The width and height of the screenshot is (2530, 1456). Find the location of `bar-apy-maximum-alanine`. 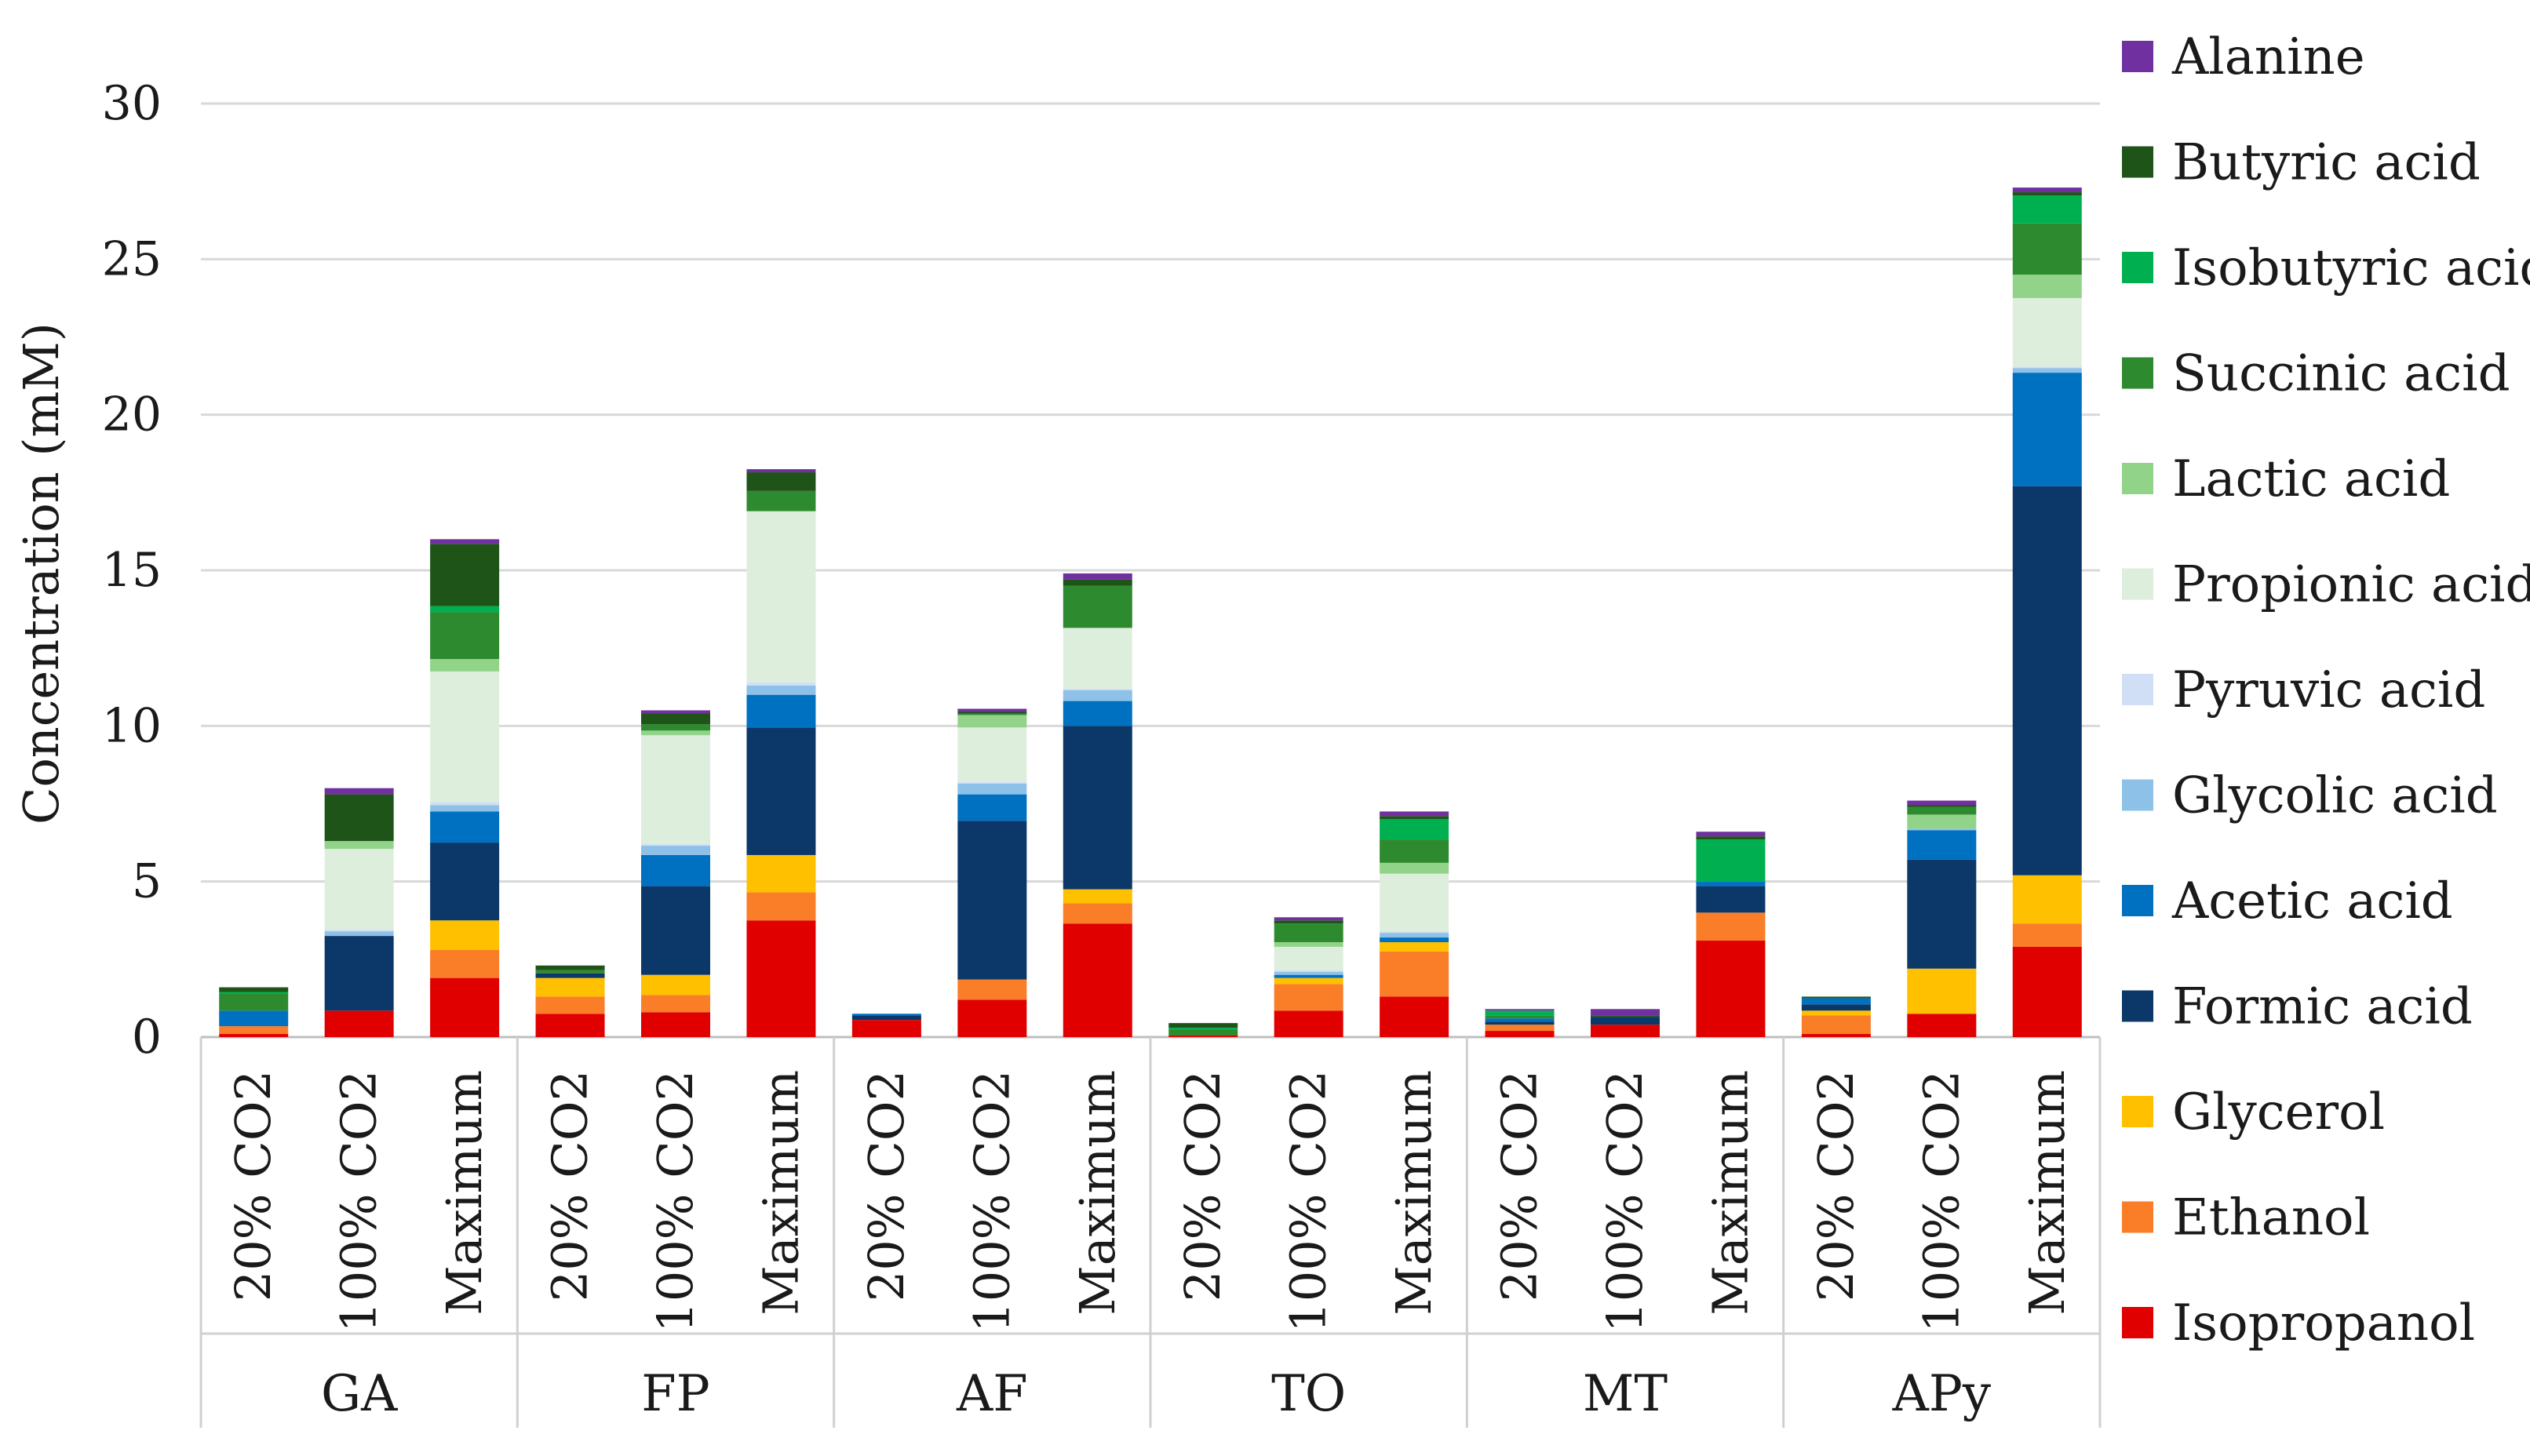

bar-apy-maximum-alanine is located at coordinates (2047, 190).